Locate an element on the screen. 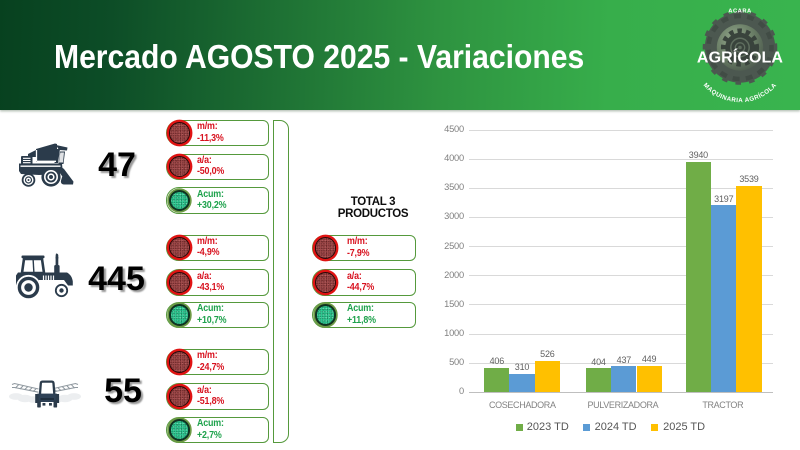 The image size is (800, 450). svg-text: MAQUINARIA AGRÍCOLA is located at coordinates (740, 93).